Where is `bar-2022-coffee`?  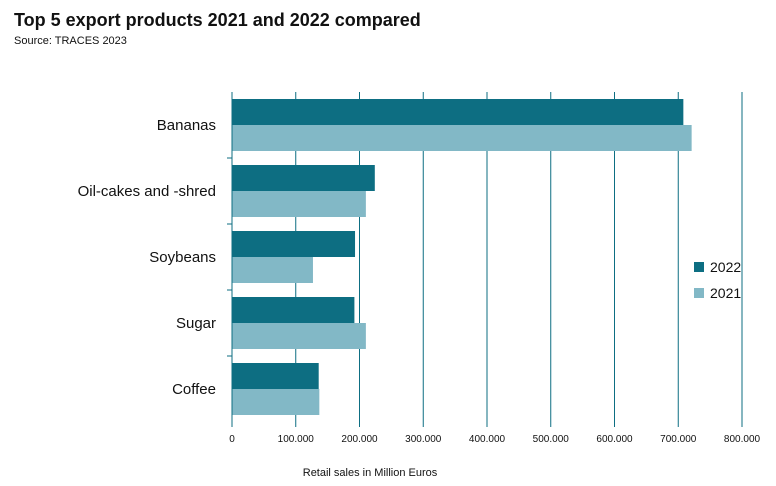 bar-2022-coffee is located at coordinates (275, 376).